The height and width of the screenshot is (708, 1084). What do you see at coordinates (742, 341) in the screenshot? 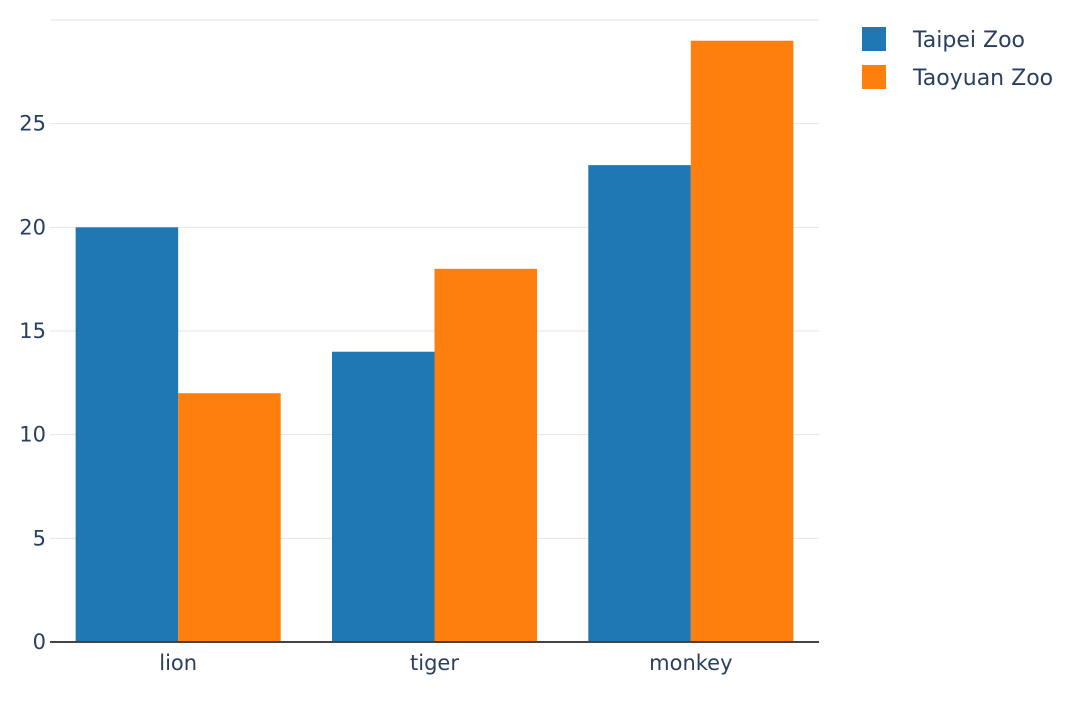
I see `bar-taoyuan-zoo-monkey` at bounding box center [742, 341].